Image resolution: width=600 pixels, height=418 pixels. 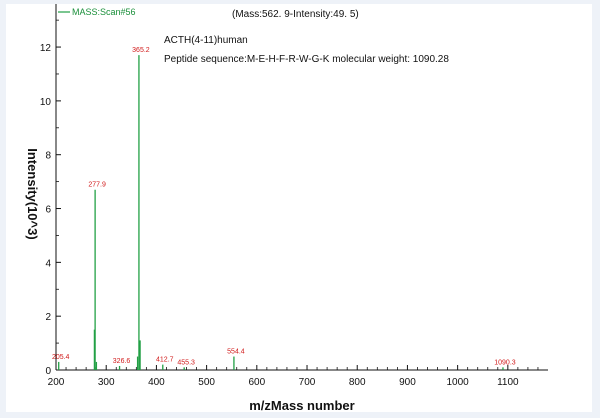 I want to click on x-tick-label-700: 700, so click(x=307, y=382).